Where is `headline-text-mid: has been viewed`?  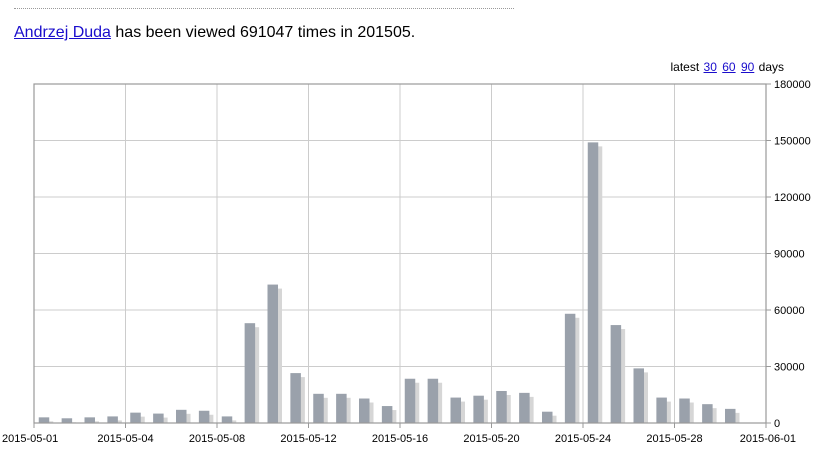
headline-text-mid: has been viewed is located at coordinates (175, 32).